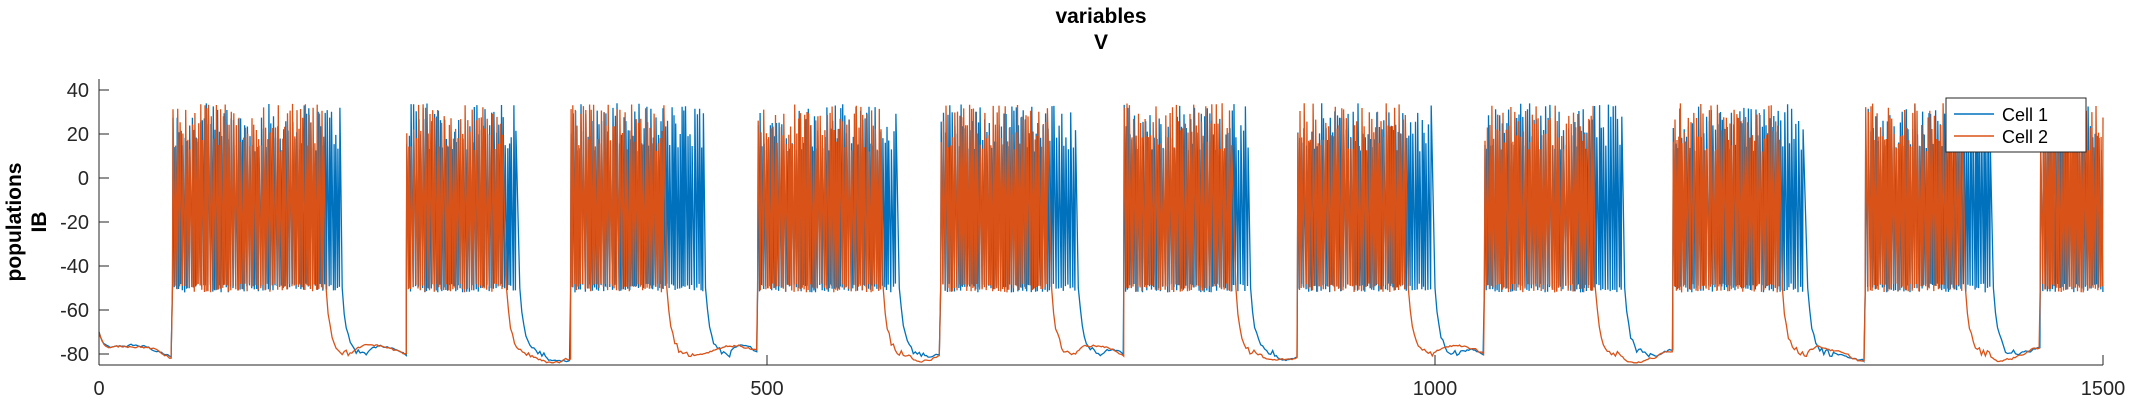  Describe the element at coordinates (2025, 115) in the screenshot. I see `legend-label-cell1: Cell 1` at that location.